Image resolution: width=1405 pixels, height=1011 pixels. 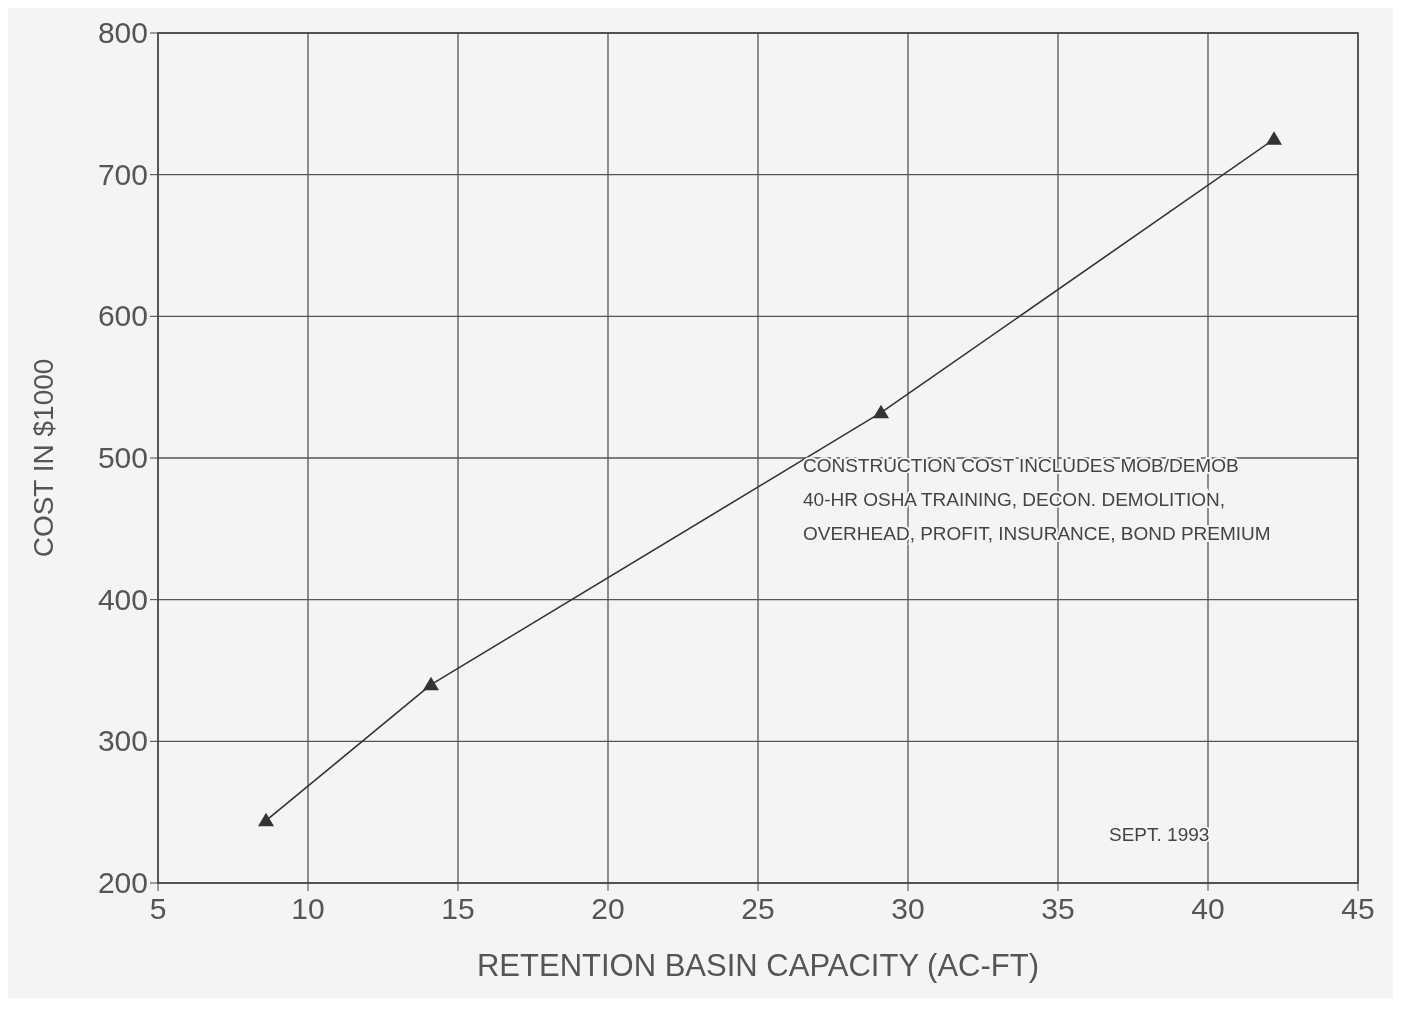 I want to click on x-axis-title: RETENTION BASIN CAPACITY (AC-FT), so click(x=758, y=965).